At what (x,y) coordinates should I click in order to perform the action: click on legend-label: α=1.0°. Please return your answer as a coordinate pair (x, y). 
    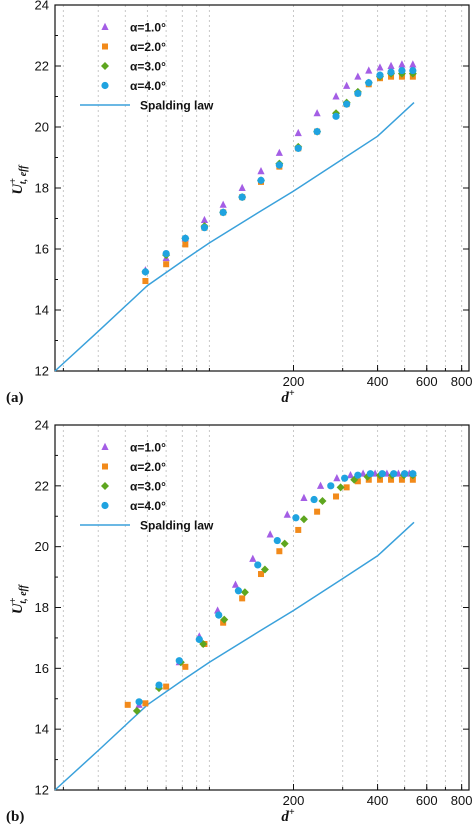
    Looking at the image, I should click on (148, 28).